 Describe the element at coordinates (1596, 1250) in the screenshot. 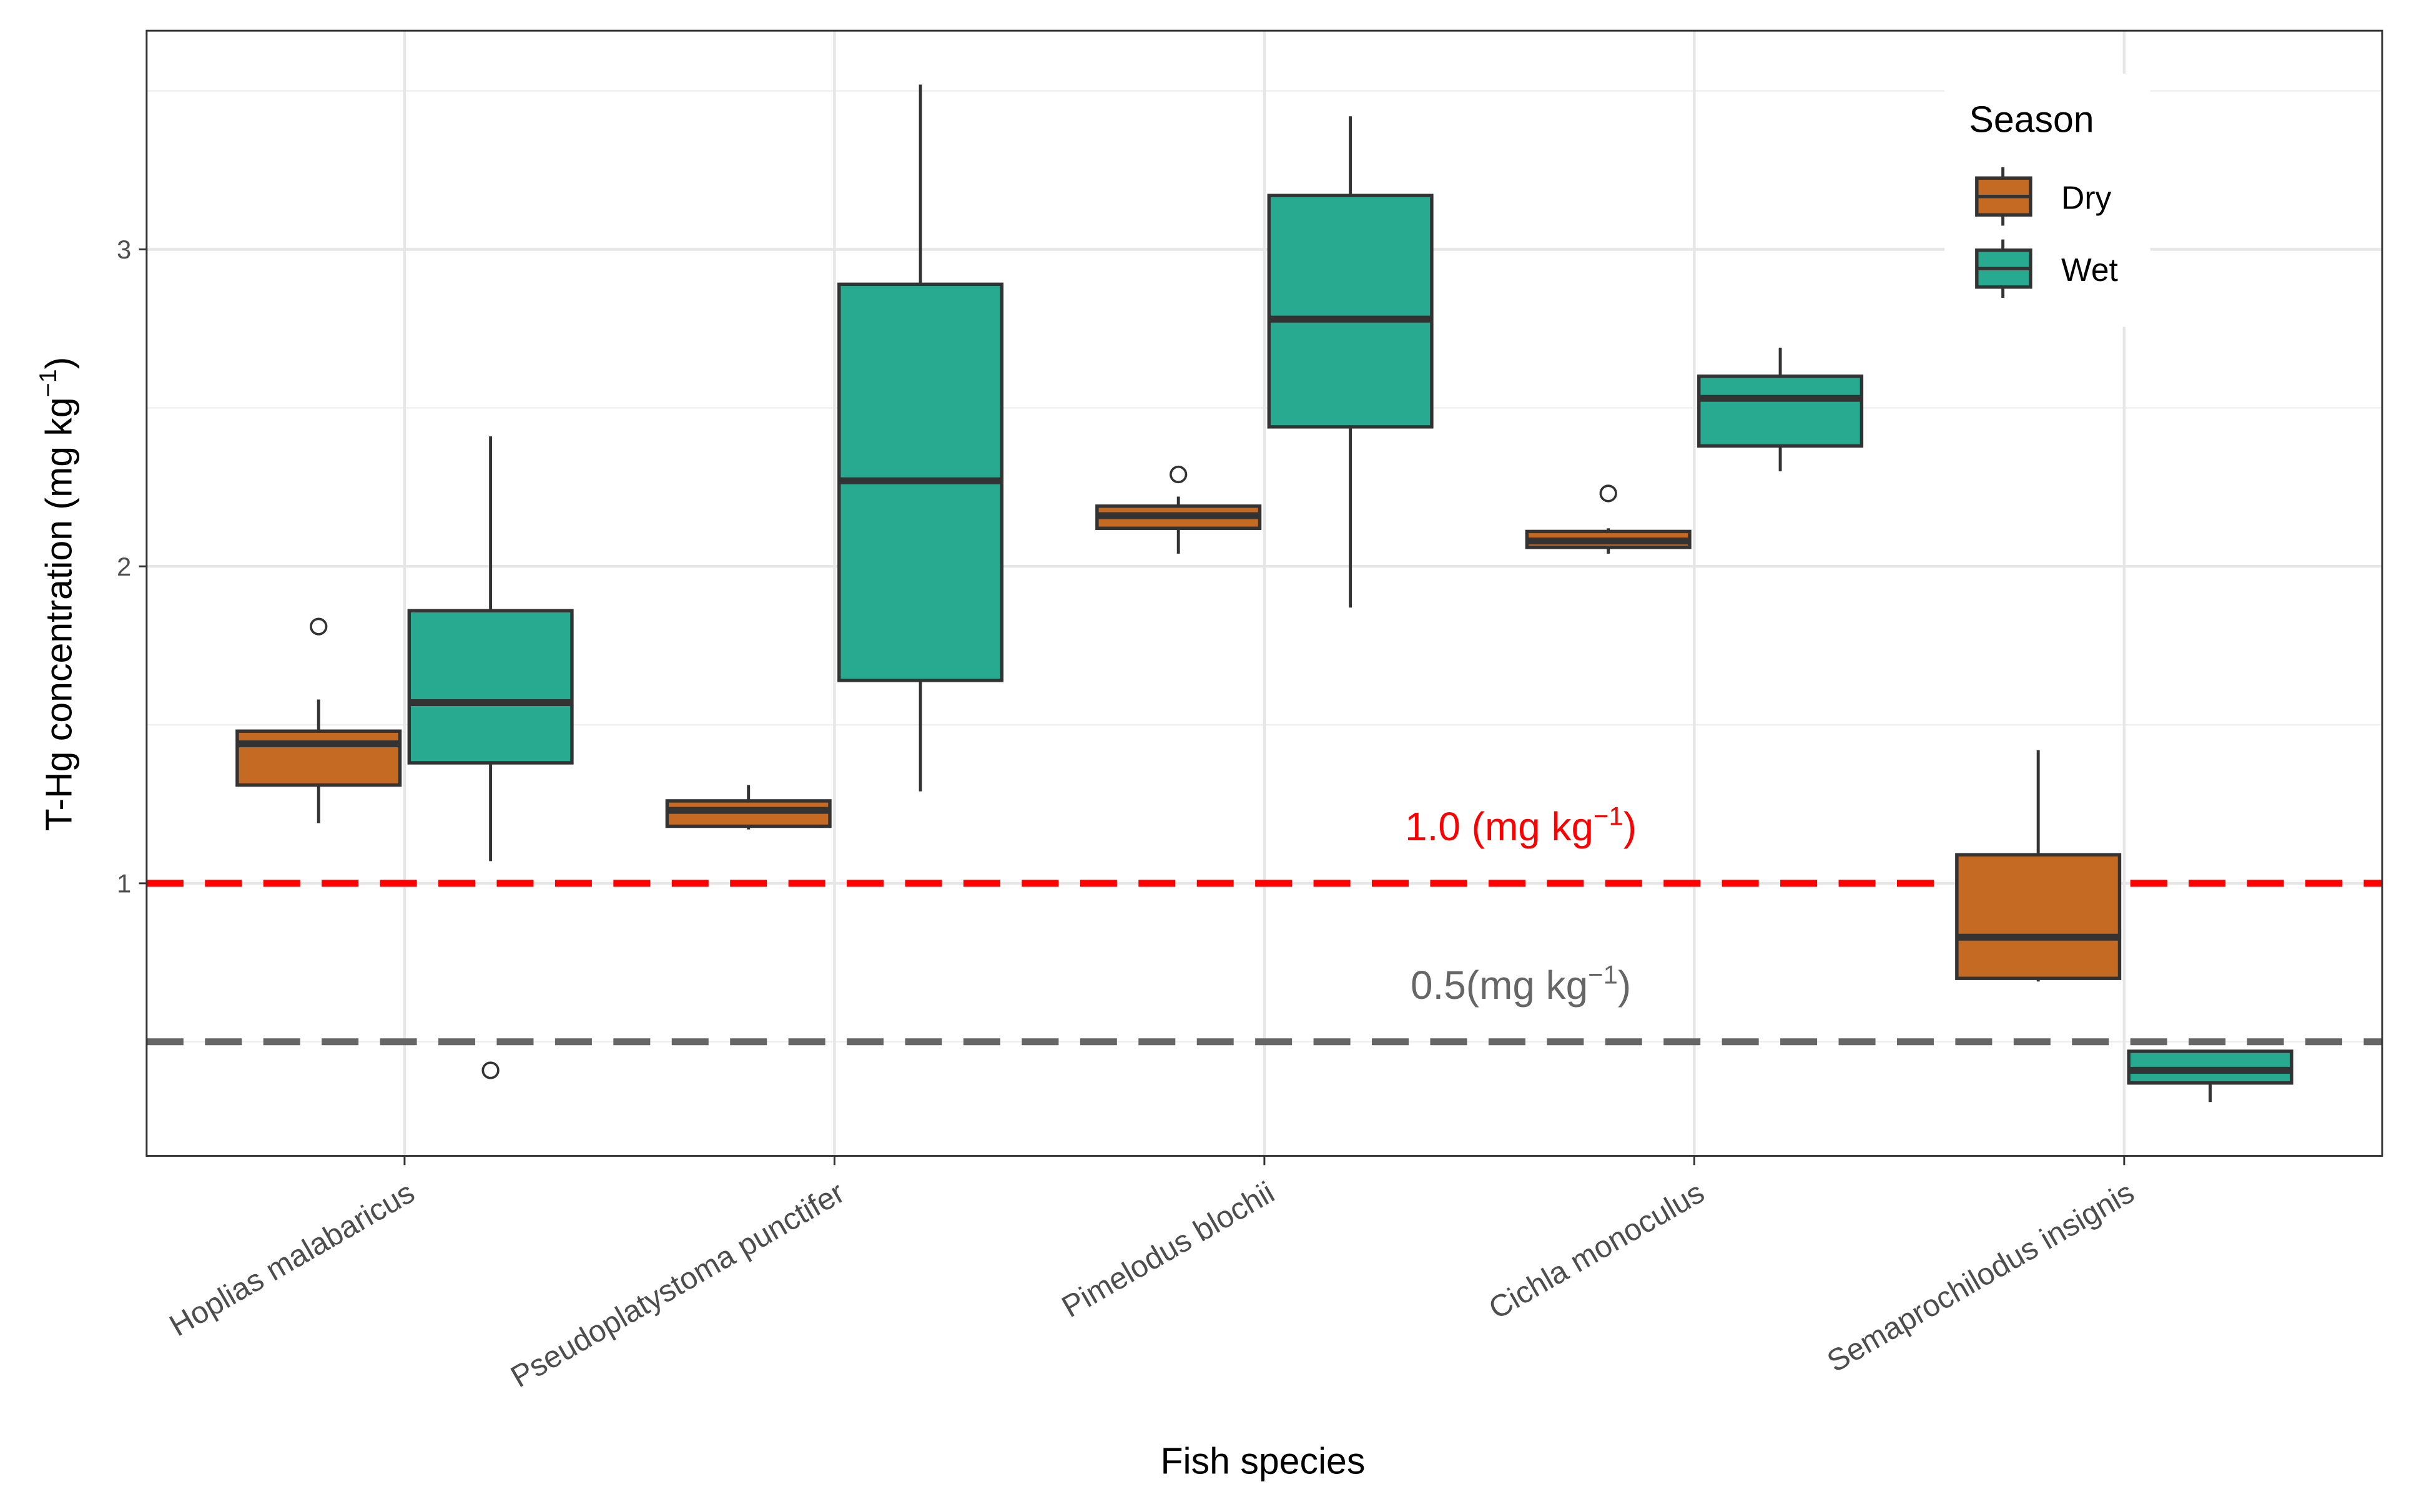

I see `x-tick-label: Cichla monoculus` at that location.